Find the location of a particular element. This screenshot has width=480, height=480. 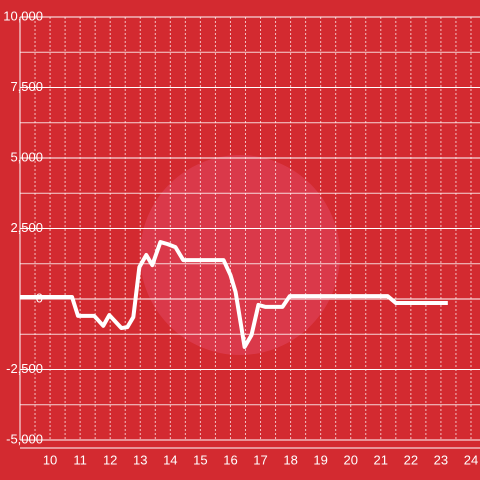

x-tick-label: 15 is located at coordinates (200, 459).